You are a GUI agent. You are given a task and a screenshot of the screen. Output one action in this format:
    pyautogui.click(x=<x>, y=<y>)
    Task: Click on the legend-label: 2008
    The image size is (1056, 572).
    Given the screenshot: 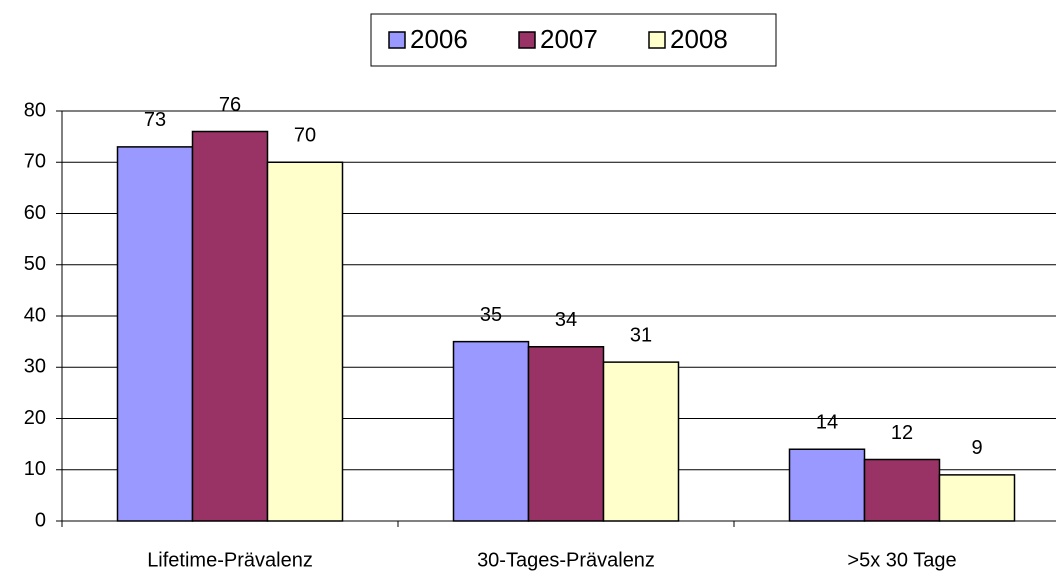 What is the action you would take?
    pyautogui.click(x=699, y=39)
    